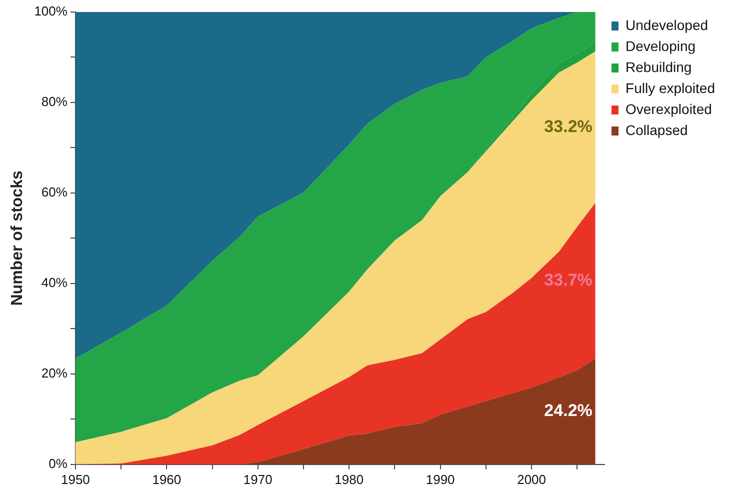 This screenshot has width=733, height=493. What do you see at coordinates (657, 130) in the screenshot?
I see `legend-label: Collapsed` at bounding box center [657, 130].